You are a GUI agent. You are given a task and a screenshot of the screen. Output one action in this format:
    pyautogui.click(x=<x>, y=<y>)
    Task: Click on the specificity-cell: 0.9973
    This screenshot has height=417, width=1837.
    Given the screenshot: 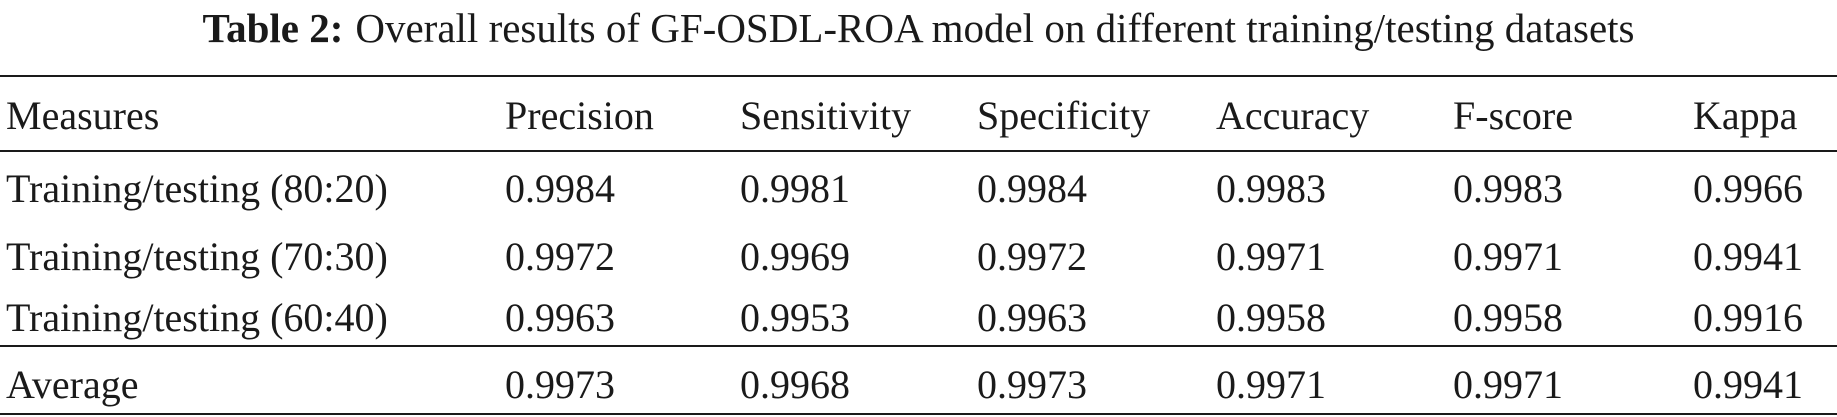 What is the action you would take?
    pyautogui.click(x=1032, y=384)
    